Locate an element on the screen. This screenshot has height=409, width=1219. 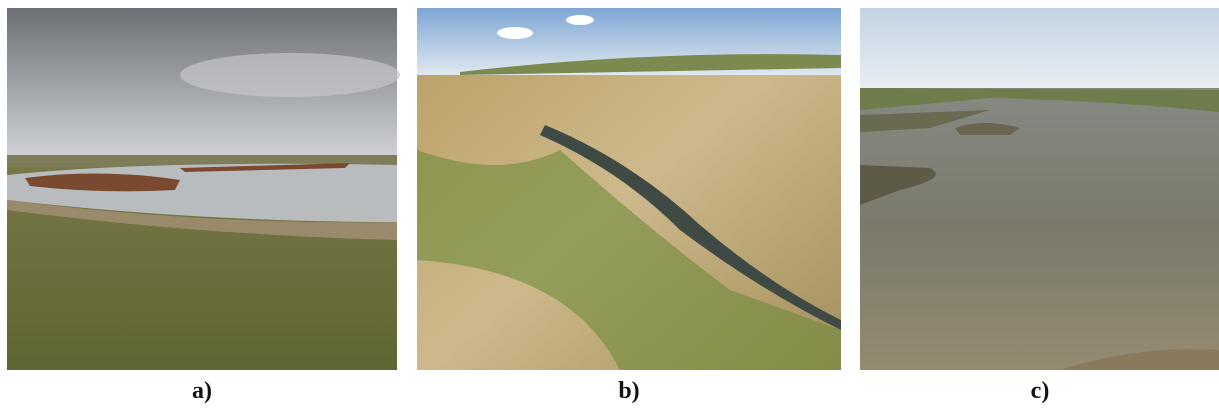
caption: c) is located at coordinates (1040, 391).